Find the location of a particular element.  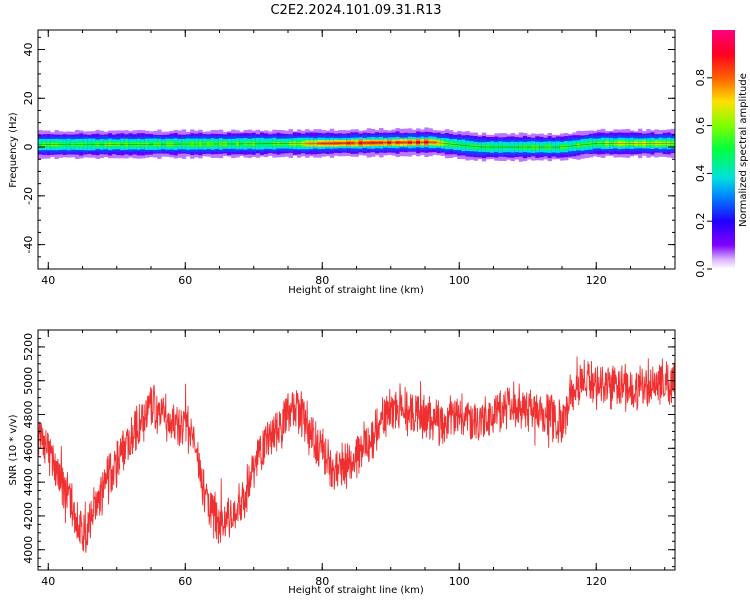

spectrogram-x-tick-label: 100 is located at coordinates (459, 280).